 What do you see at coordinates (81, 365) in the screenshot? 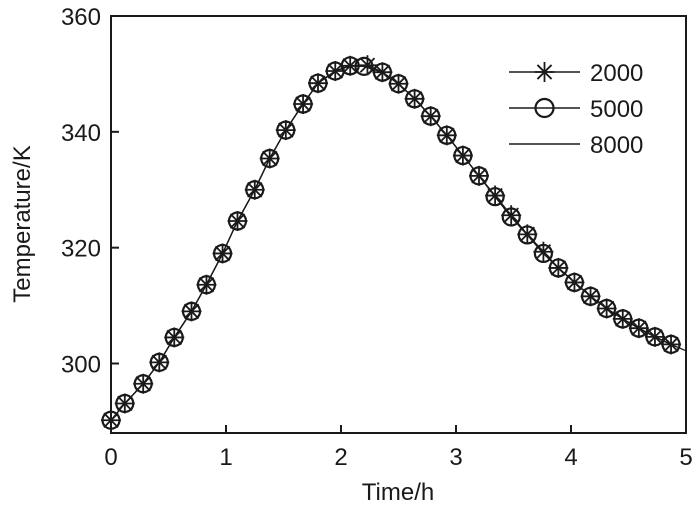
I see `y-tick-label: 300` at bounding box center [81, 365].